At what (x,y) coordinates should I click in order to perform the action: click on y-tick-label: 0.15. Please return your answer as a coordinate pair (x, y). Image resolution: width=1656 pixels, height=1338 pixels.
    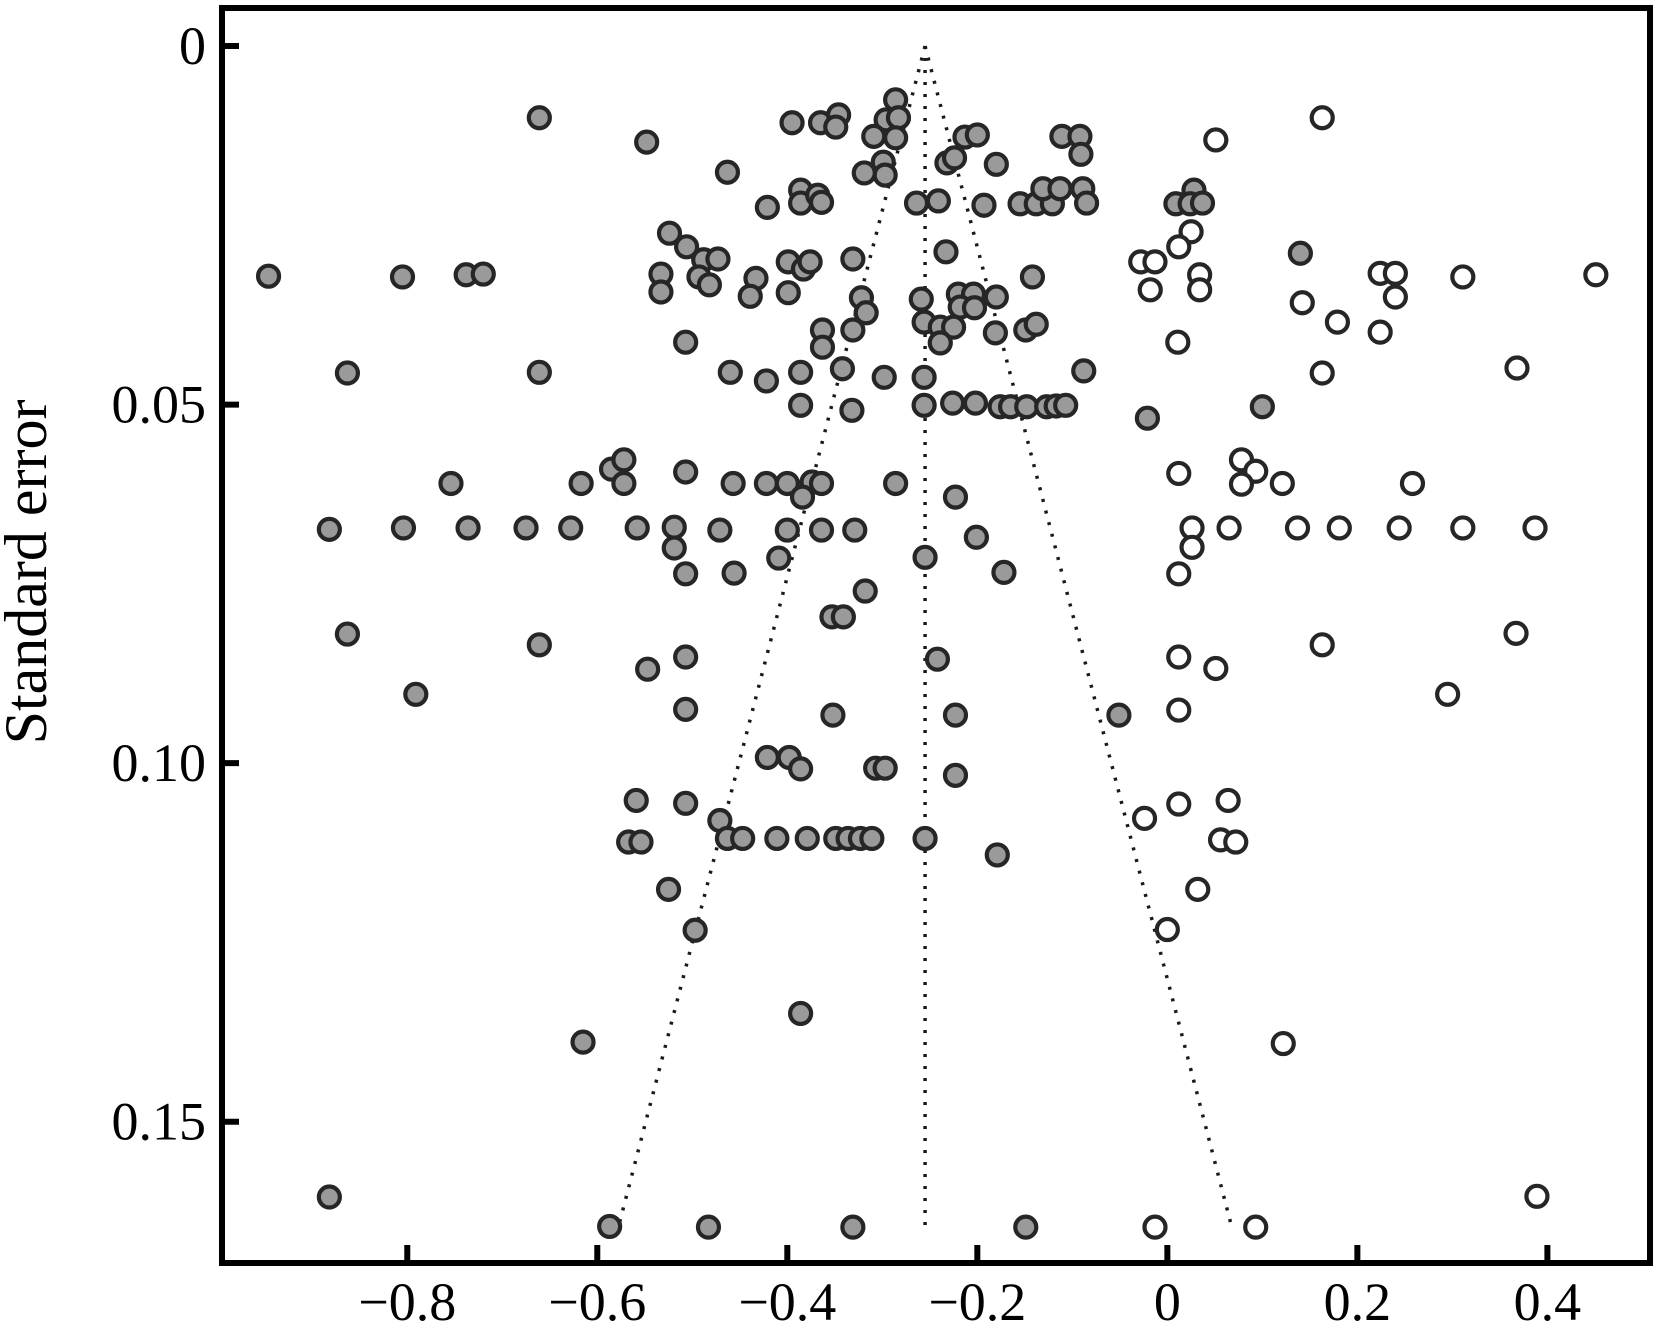
    Looking at the image, I should click on (159, 1122).